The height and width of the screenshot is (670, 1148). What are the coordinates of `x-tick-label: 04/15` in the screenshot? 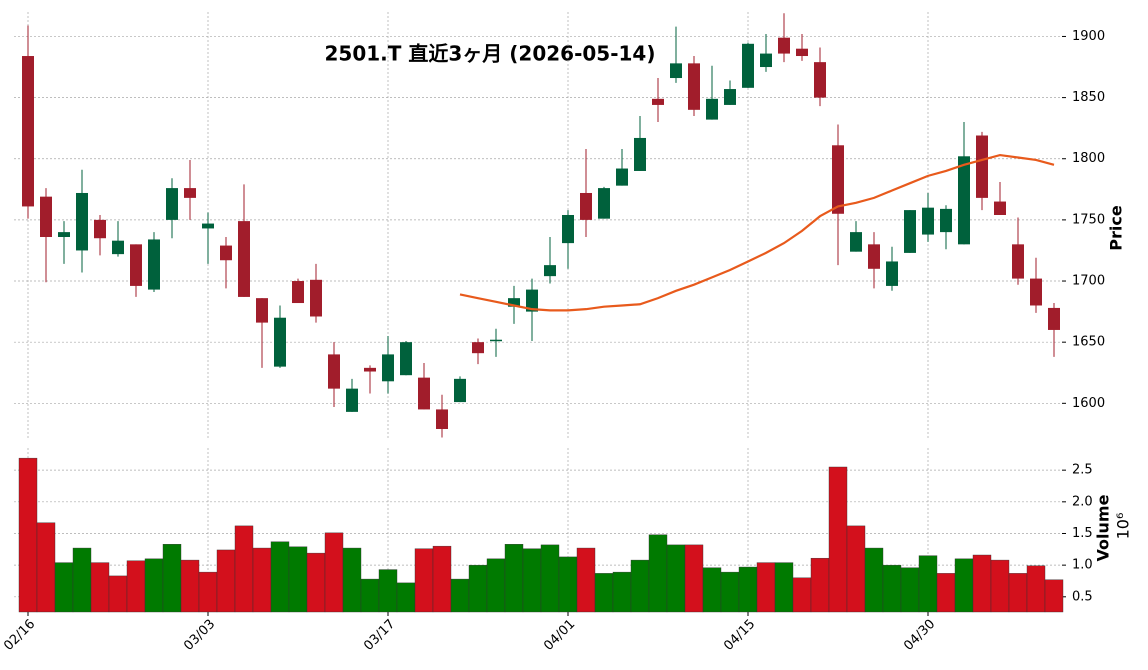 It's located at (739, 635).